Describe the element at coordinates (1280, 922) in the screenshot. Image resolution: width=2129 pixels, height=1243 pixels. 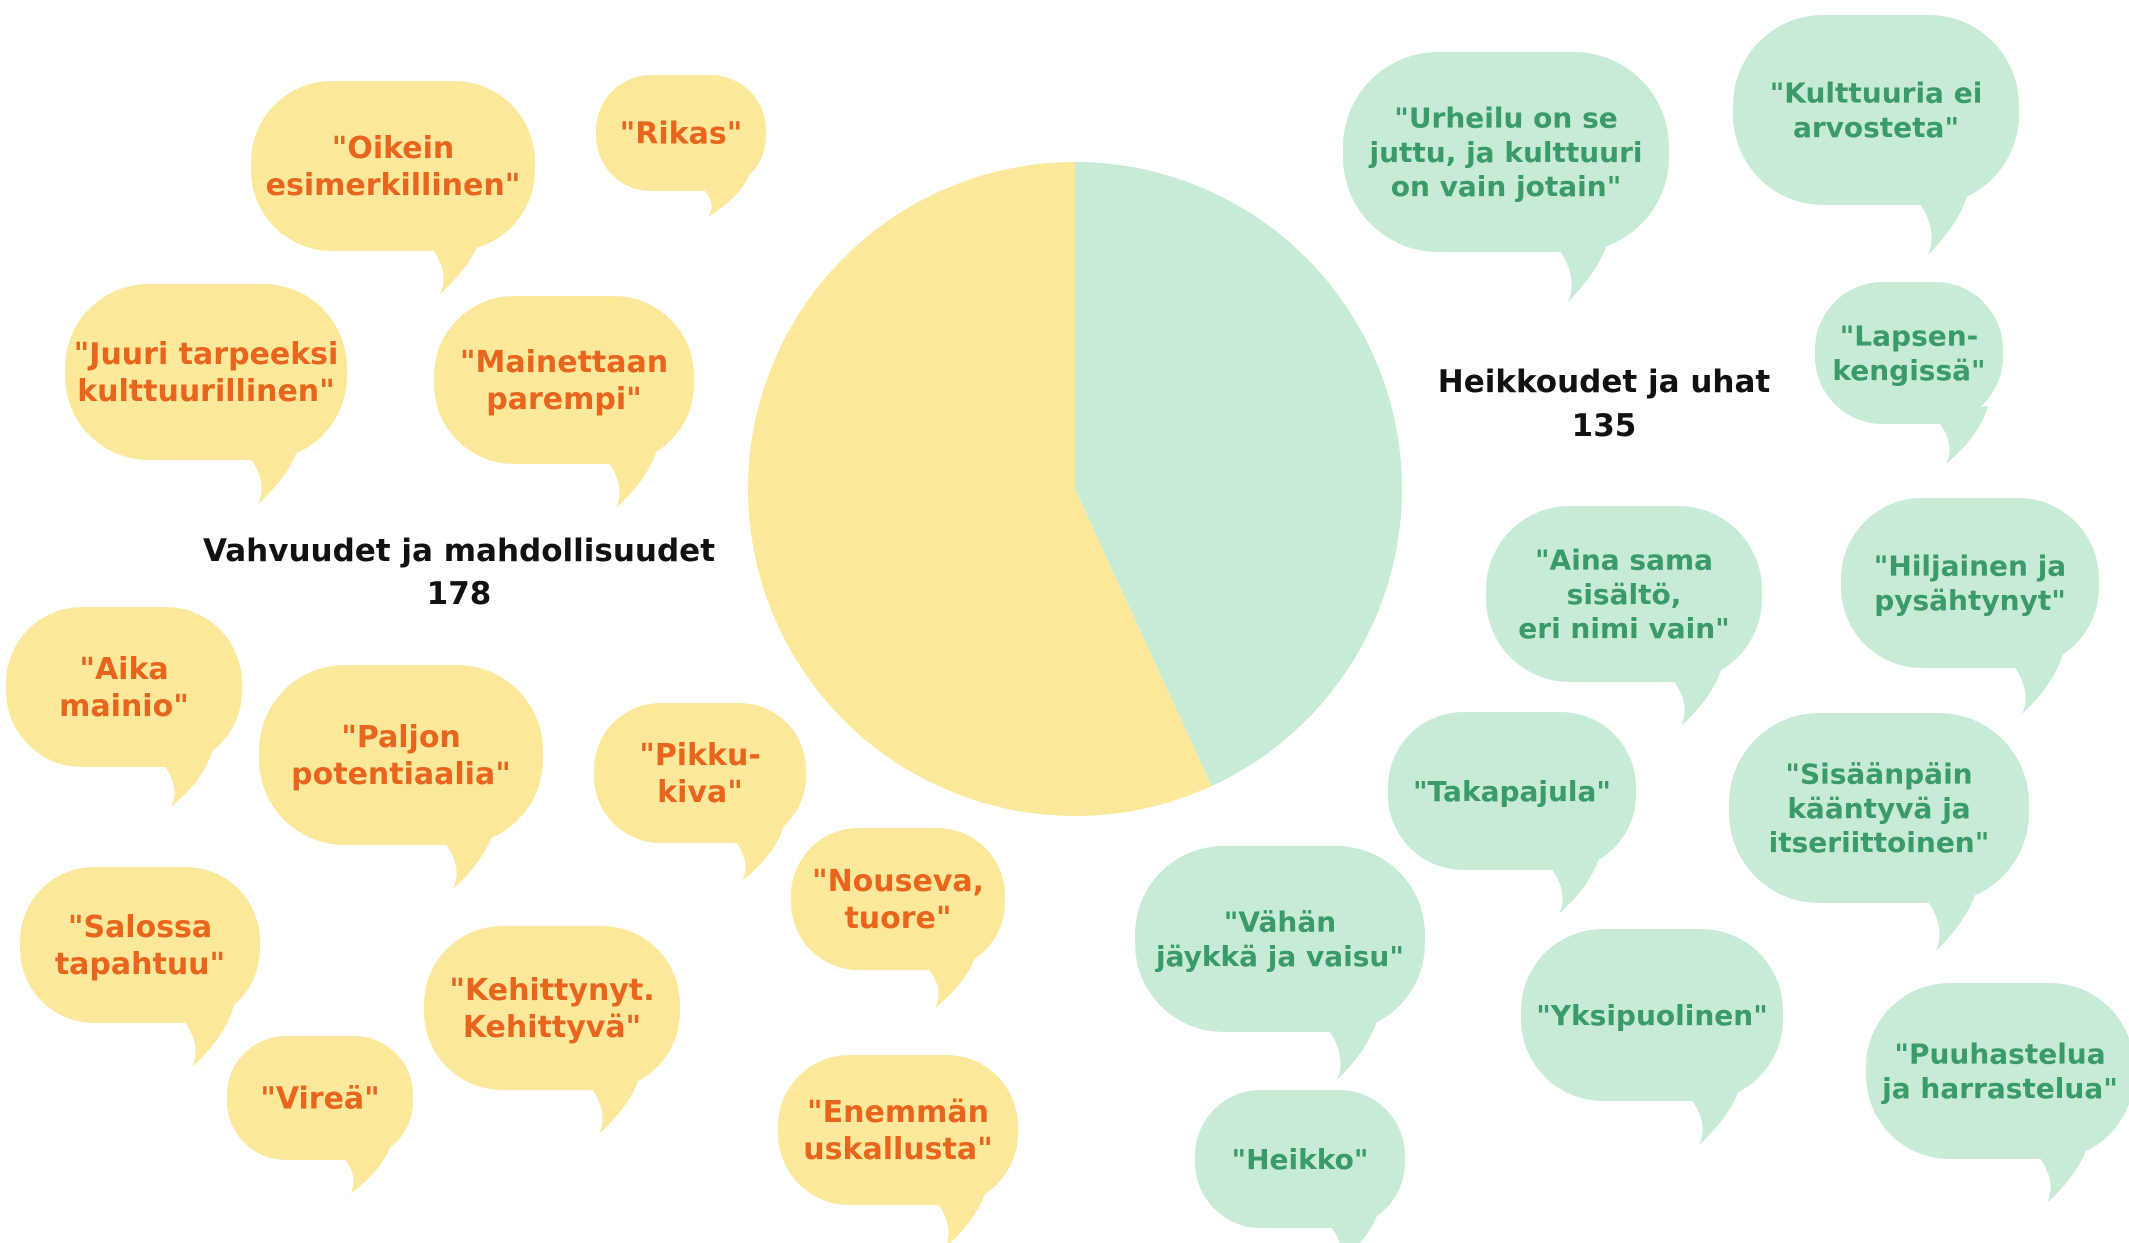
I see `bubble-text-line: "Vähän` at that location.